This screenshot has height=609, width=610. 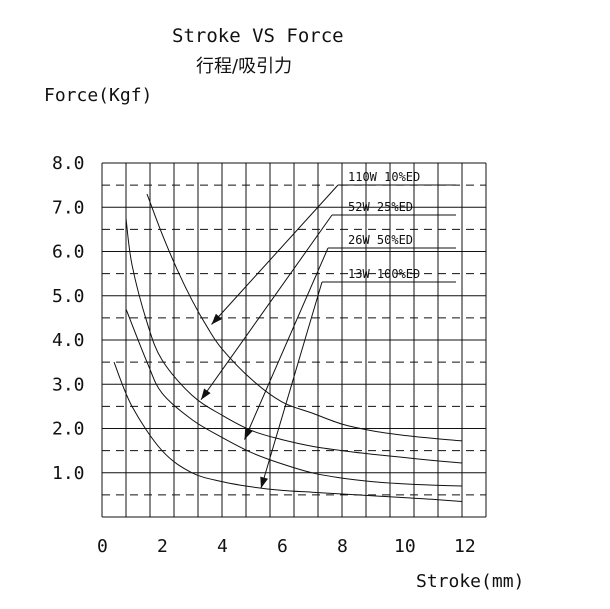 What do you see at coordinates (282, 546) in the screenshot?
I see `x-tick-label: 6` at bounding box center [282, 546].